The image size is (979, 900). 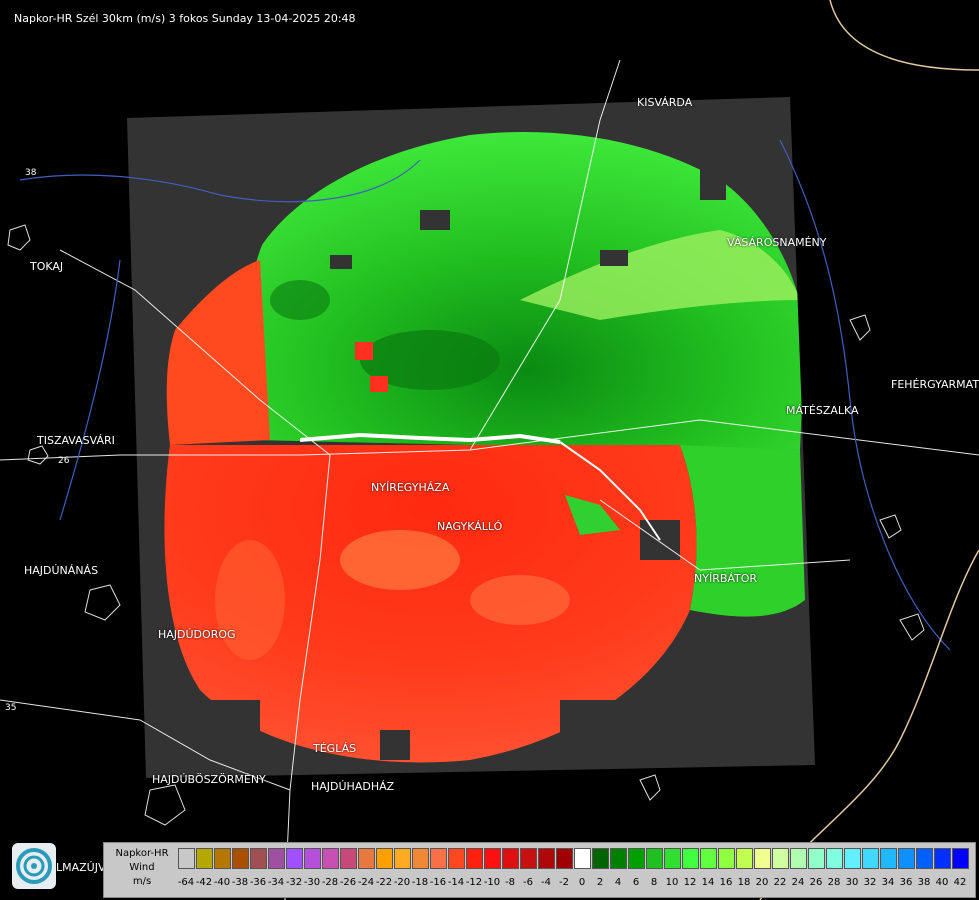 I want to click on legend-tick-label: 34, so click(x=888, y=882).